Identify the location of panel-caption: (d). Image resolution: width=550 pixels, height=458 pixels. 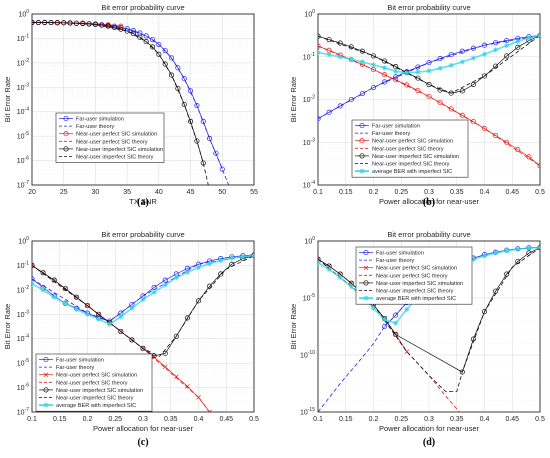
(429, 442).